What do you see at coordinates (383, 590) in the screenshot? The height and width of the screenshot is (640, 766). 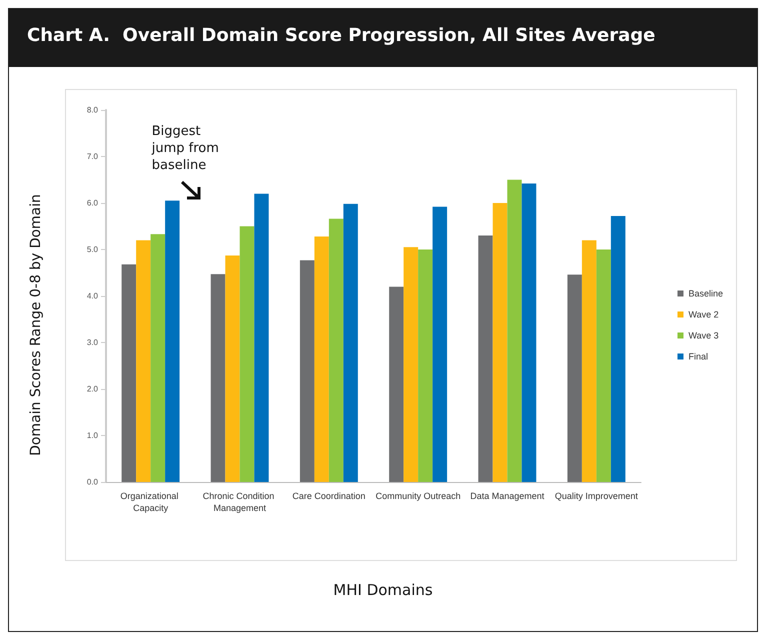 I see `x-axis-title: MHI Domains` at bounding box center [383, 590].